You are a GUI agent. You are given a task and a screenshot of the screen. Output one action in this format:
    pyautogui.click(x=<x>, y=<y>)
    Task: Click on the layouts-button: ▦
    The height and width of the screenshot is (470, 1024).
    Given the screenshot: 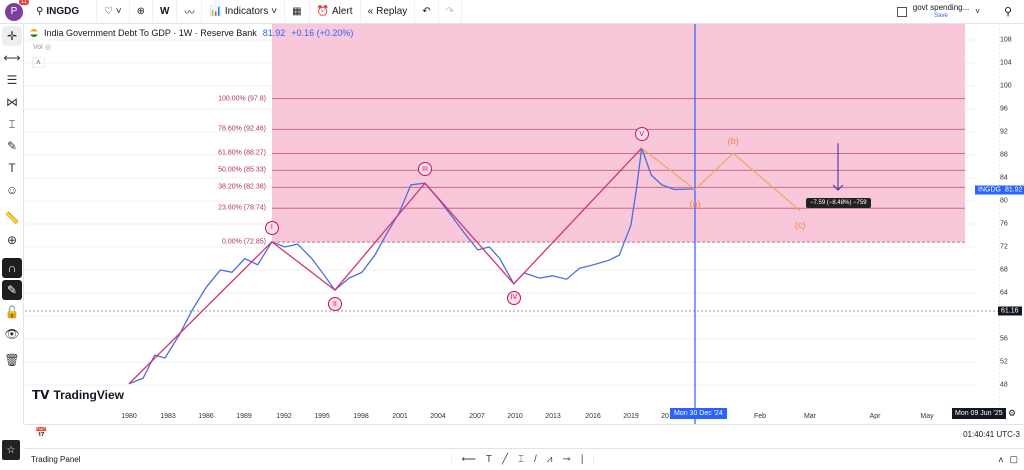 What is the action you would take?
    pyautogui.click(x=297, y=12)
    